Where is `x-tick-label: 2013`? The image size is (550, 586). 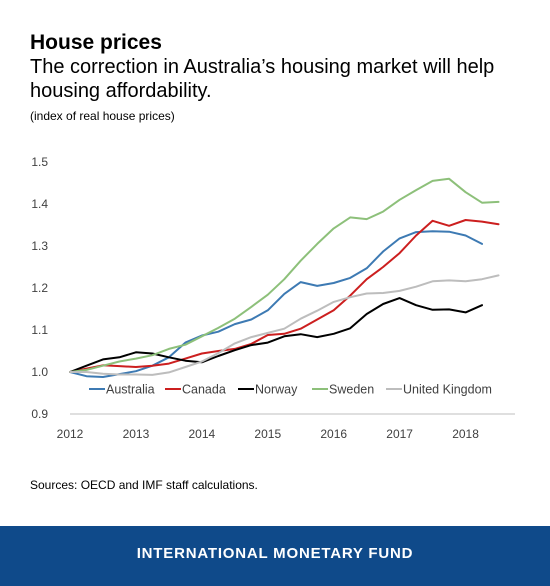 x-tick-label: 2013 is located at coordinates (136, 434).